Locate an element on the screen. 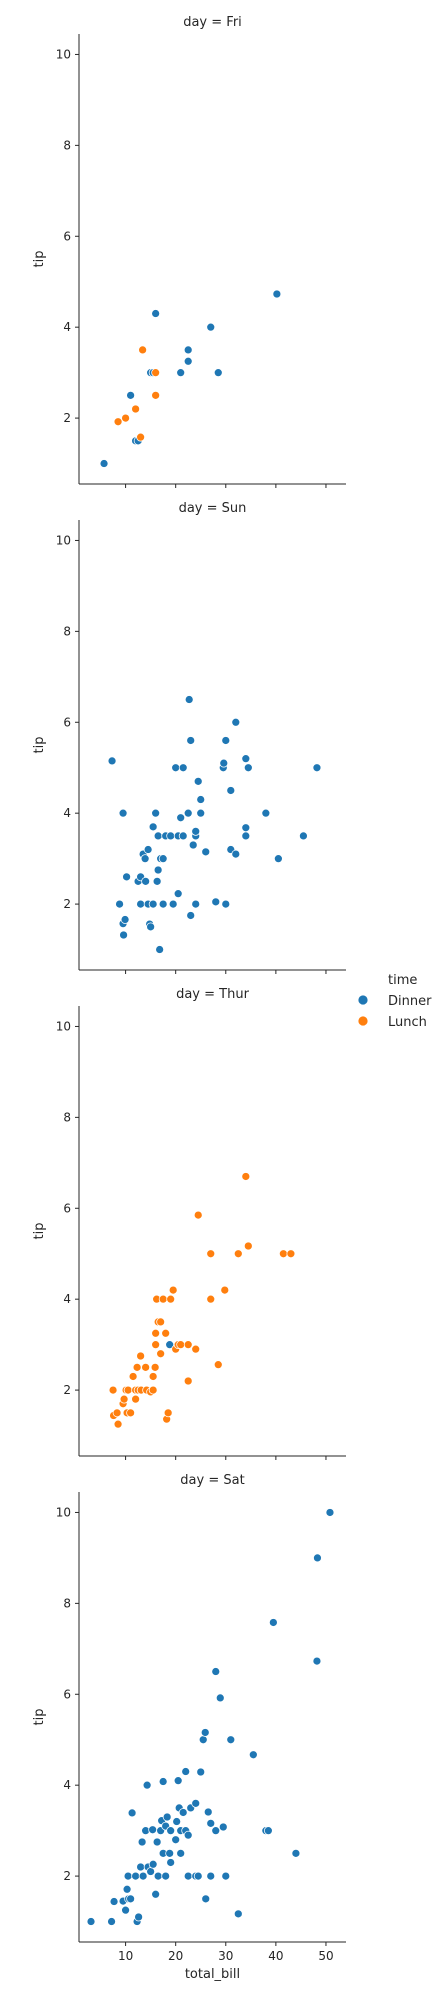  x-tick-label: 40 is located at coordinates (275, 1956).